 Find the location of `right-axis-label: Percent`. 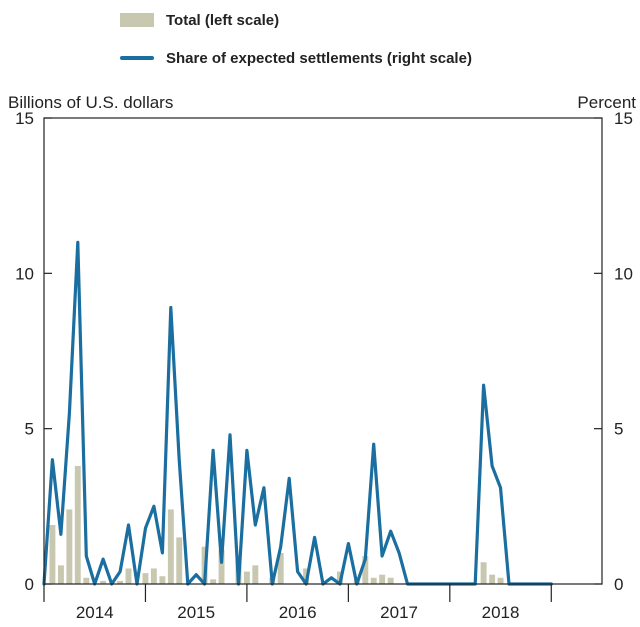

right-axis-label: Percent is located at coordinates (606, 102).